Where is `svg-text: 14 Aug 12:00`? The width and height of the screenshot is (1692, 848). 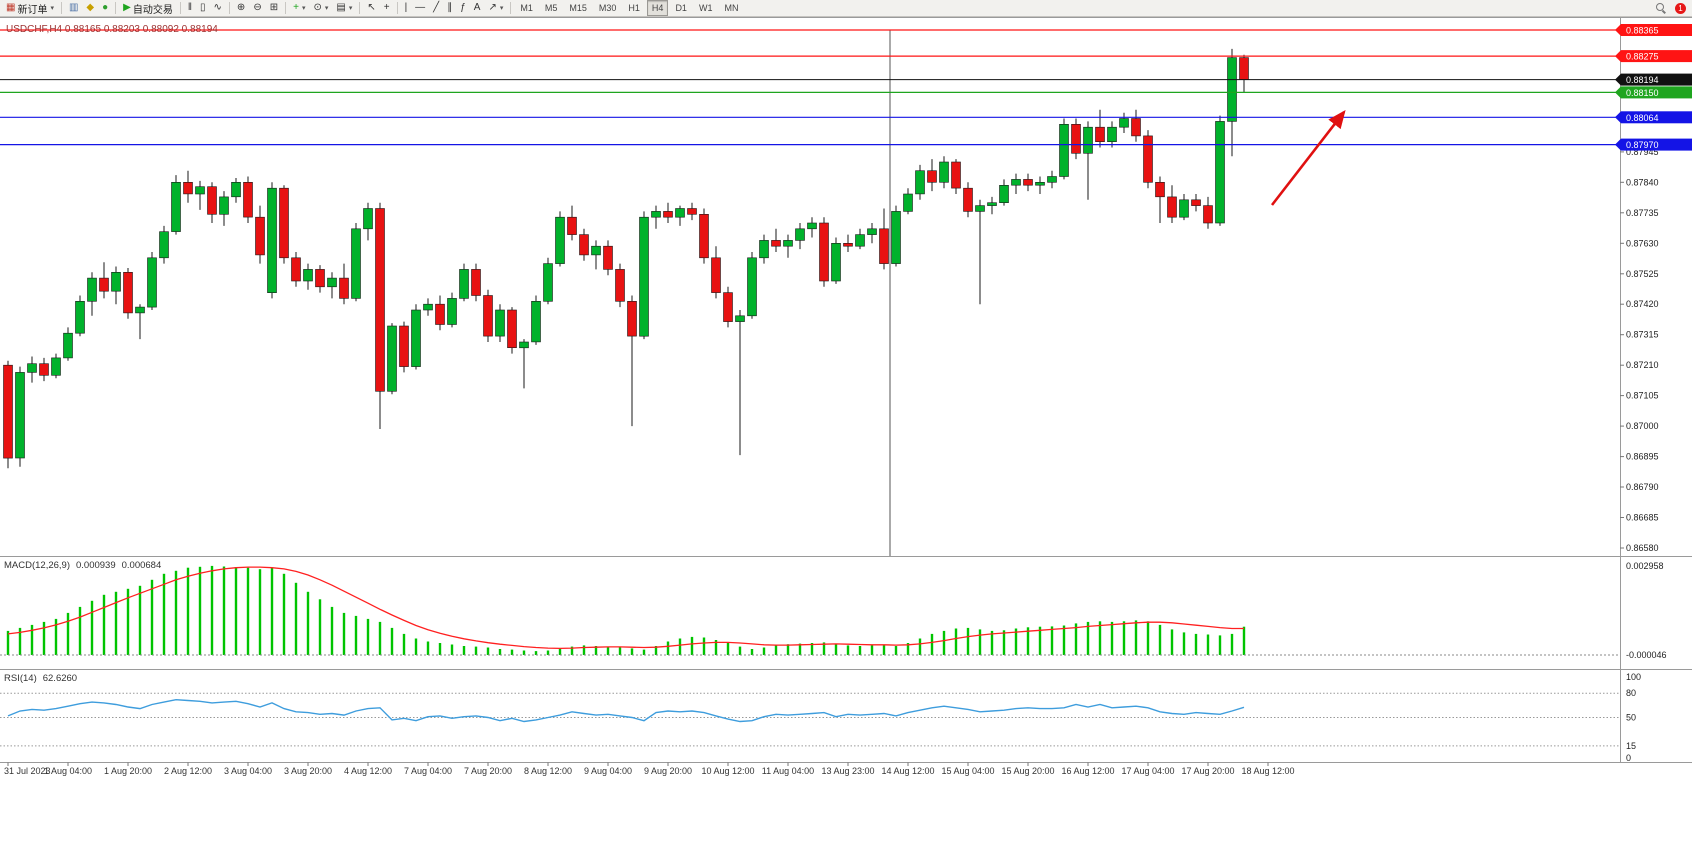 svg-text: 14 Aug 12:00 is located at coordinates (907, 771).